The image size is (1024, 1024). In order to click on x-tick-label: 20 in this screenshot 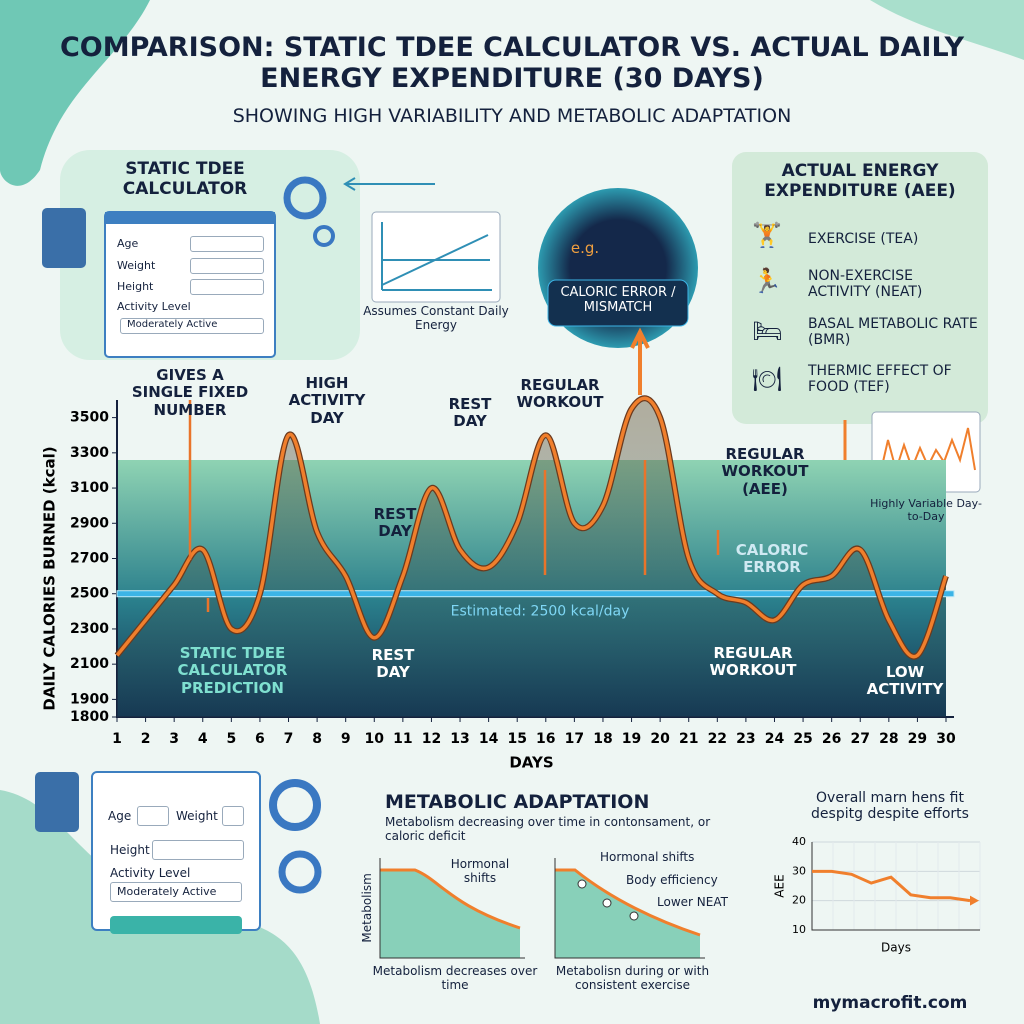, I will do `click(660, 739)`.